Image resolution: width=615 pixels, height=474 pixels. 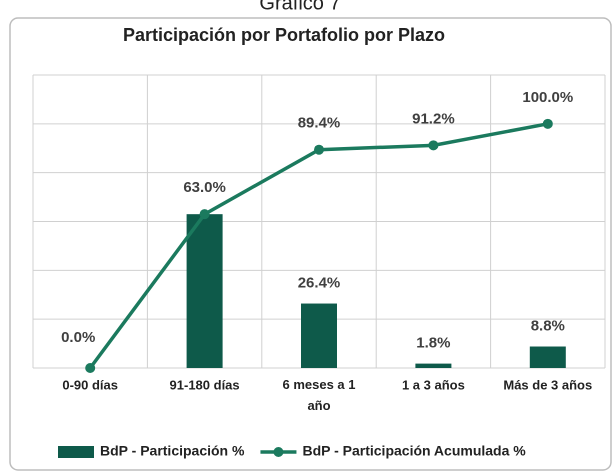 I want to click on x-tick-label: 0-90 días, so click(x=90, y=384).